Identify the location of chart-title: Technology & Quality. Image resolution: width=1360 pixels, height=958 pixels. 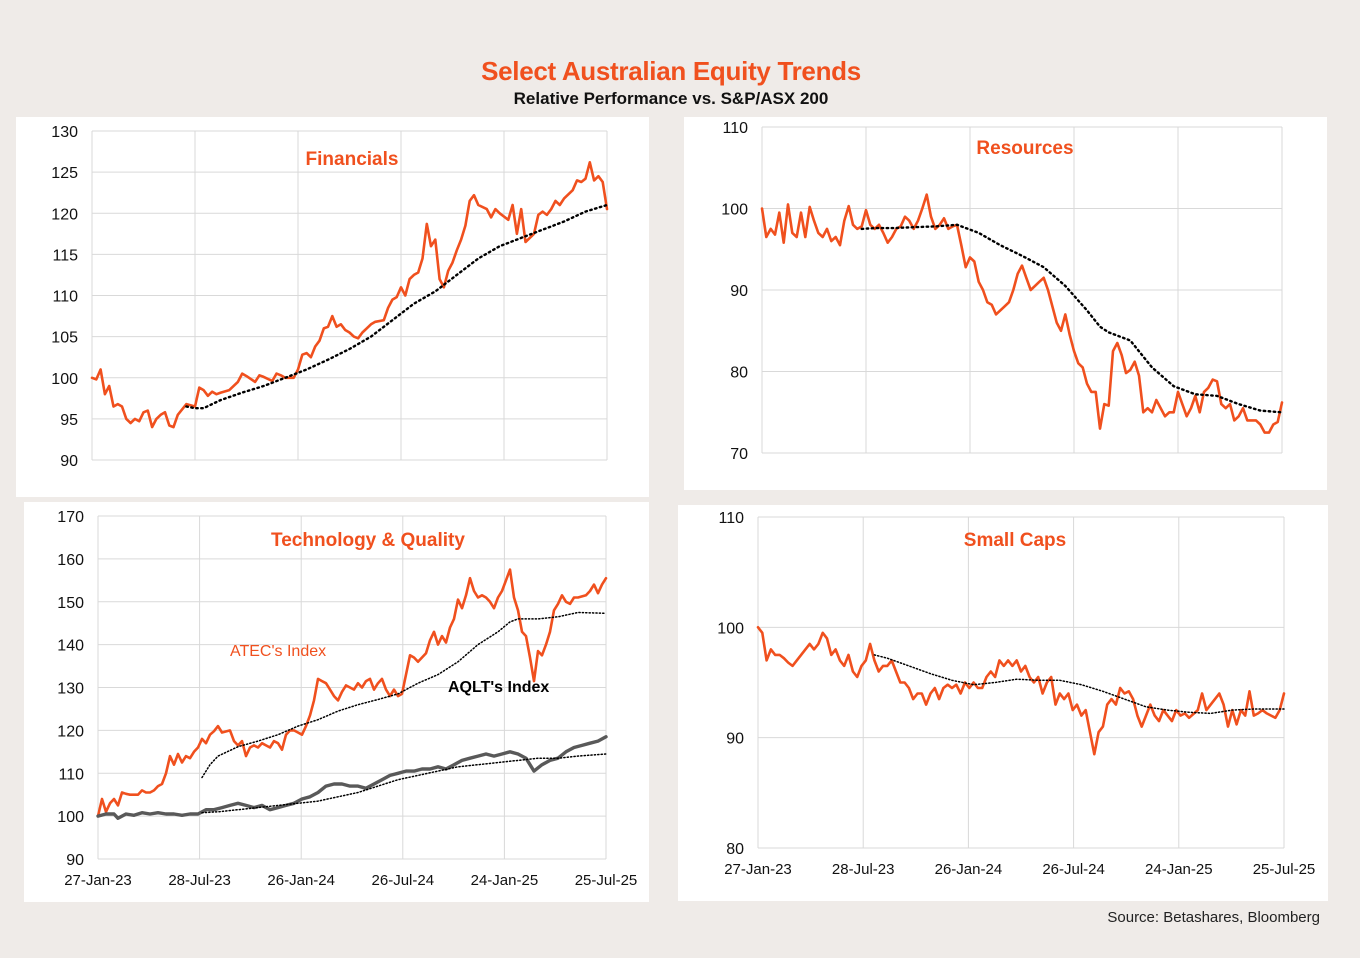
(368, 540).